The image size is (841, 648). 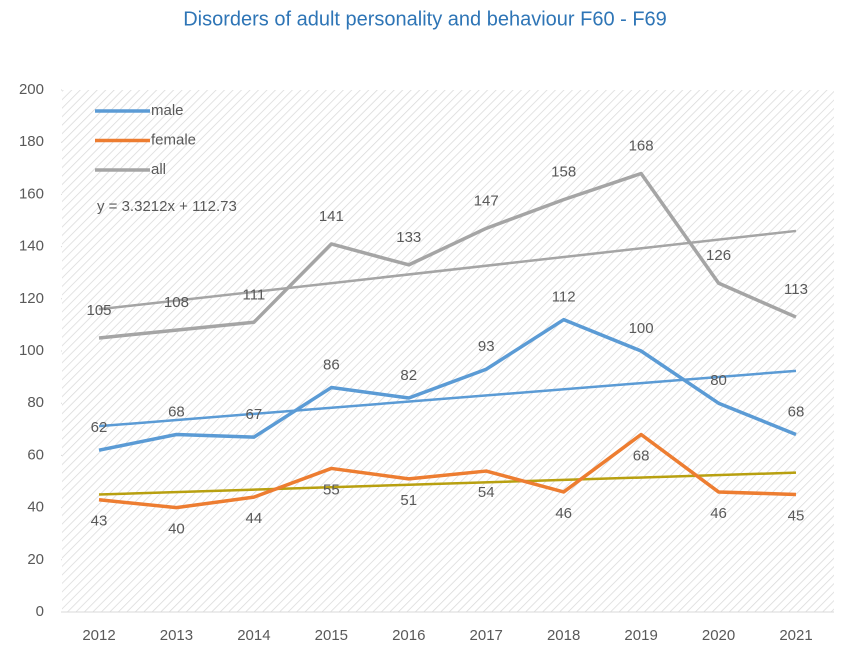 I want to click on legend-label: female, so click(x=173, y=139).